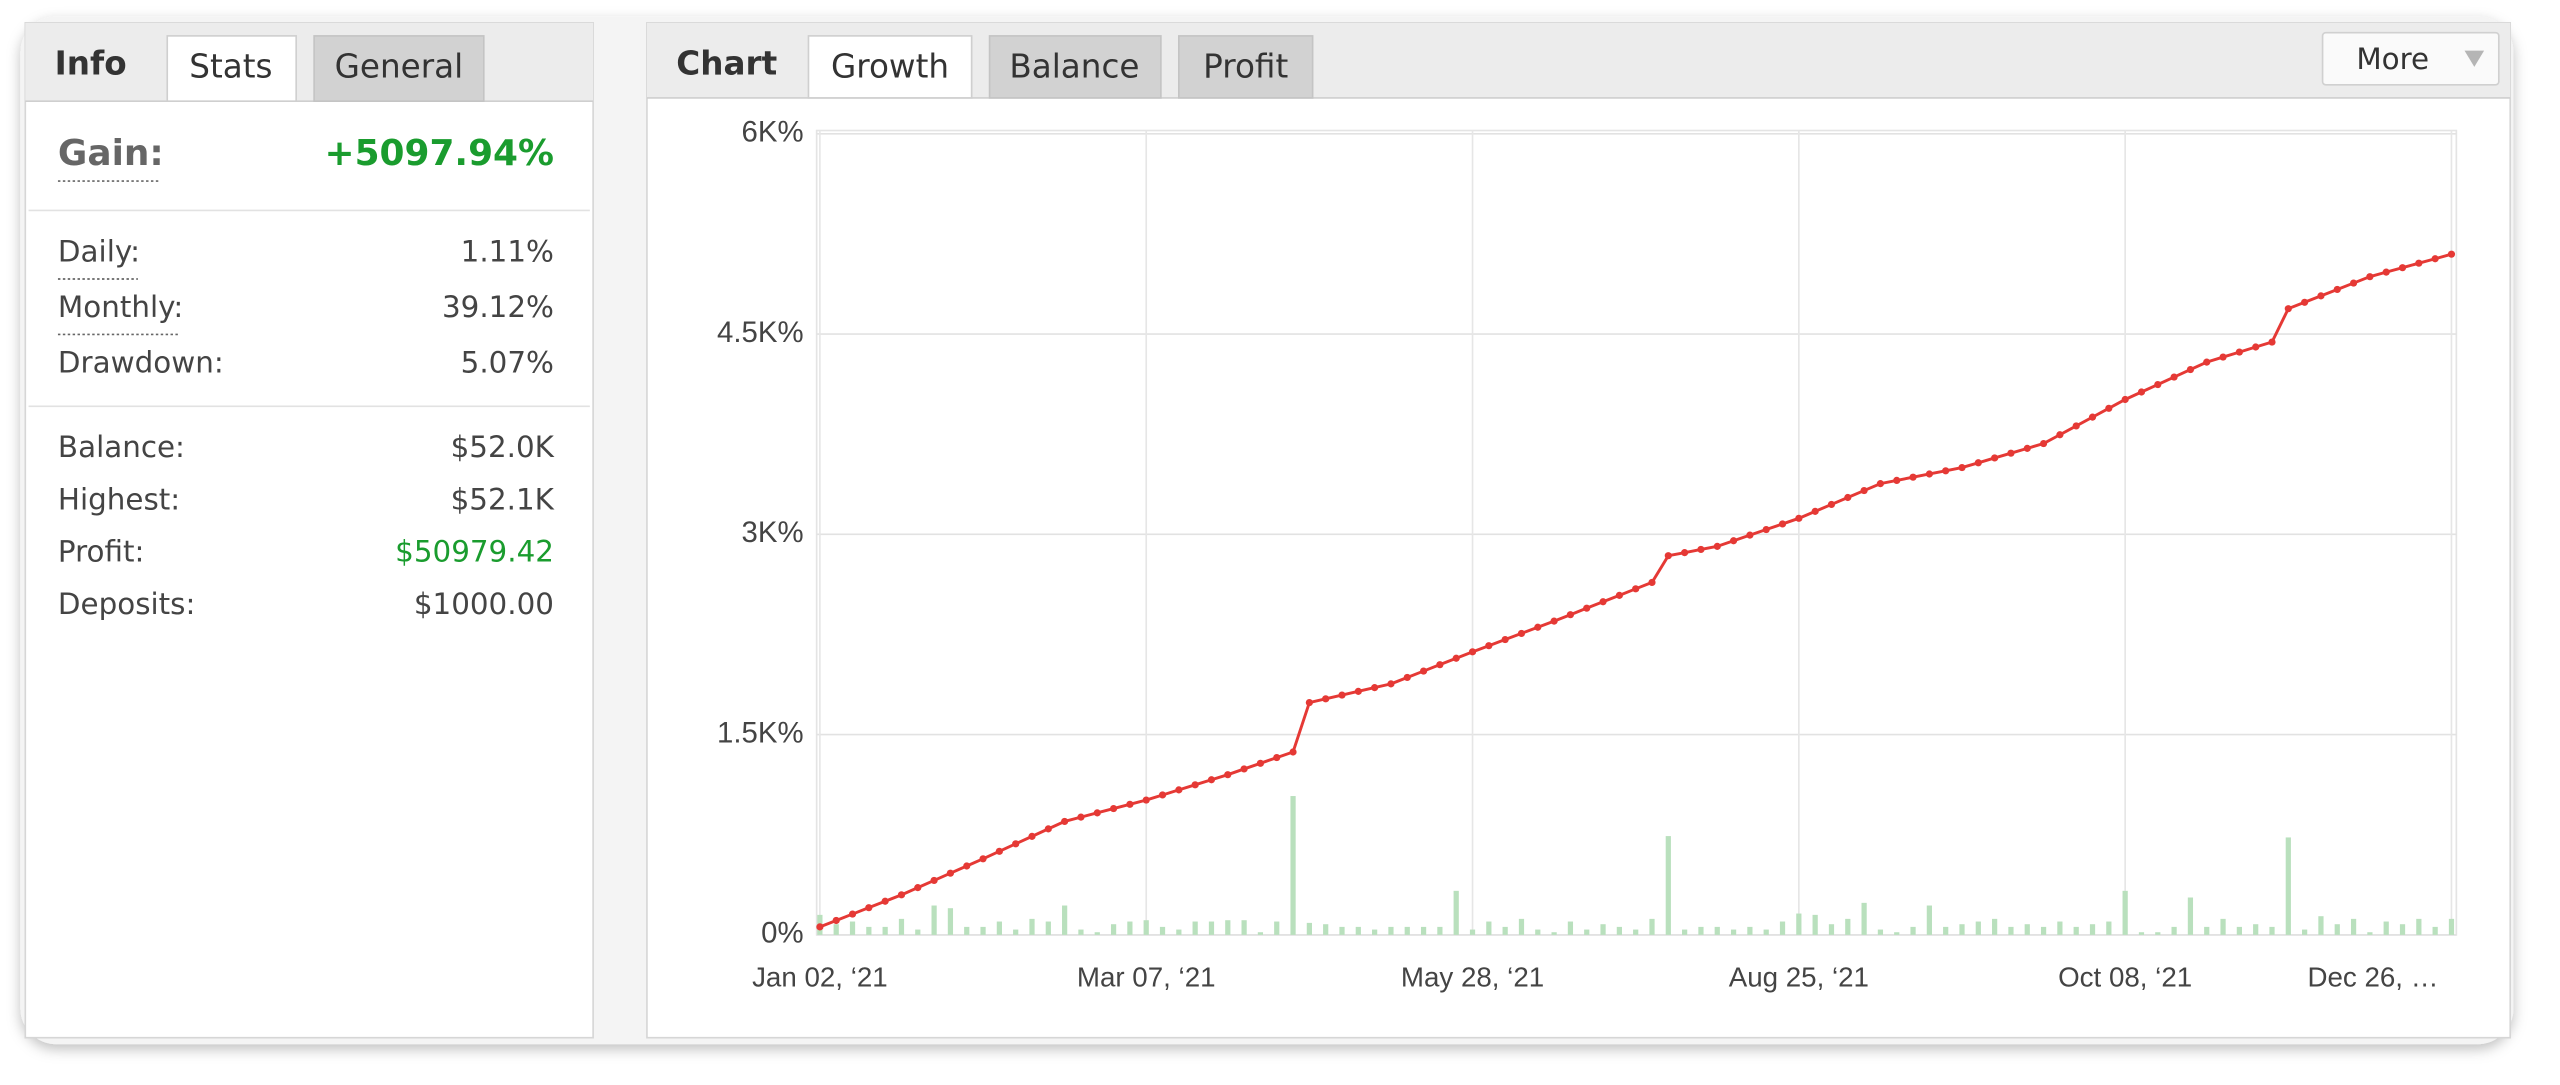 This screenshot has width=2560, height=1085. I want to click on tab-balance-bg, so click(1075, 67).